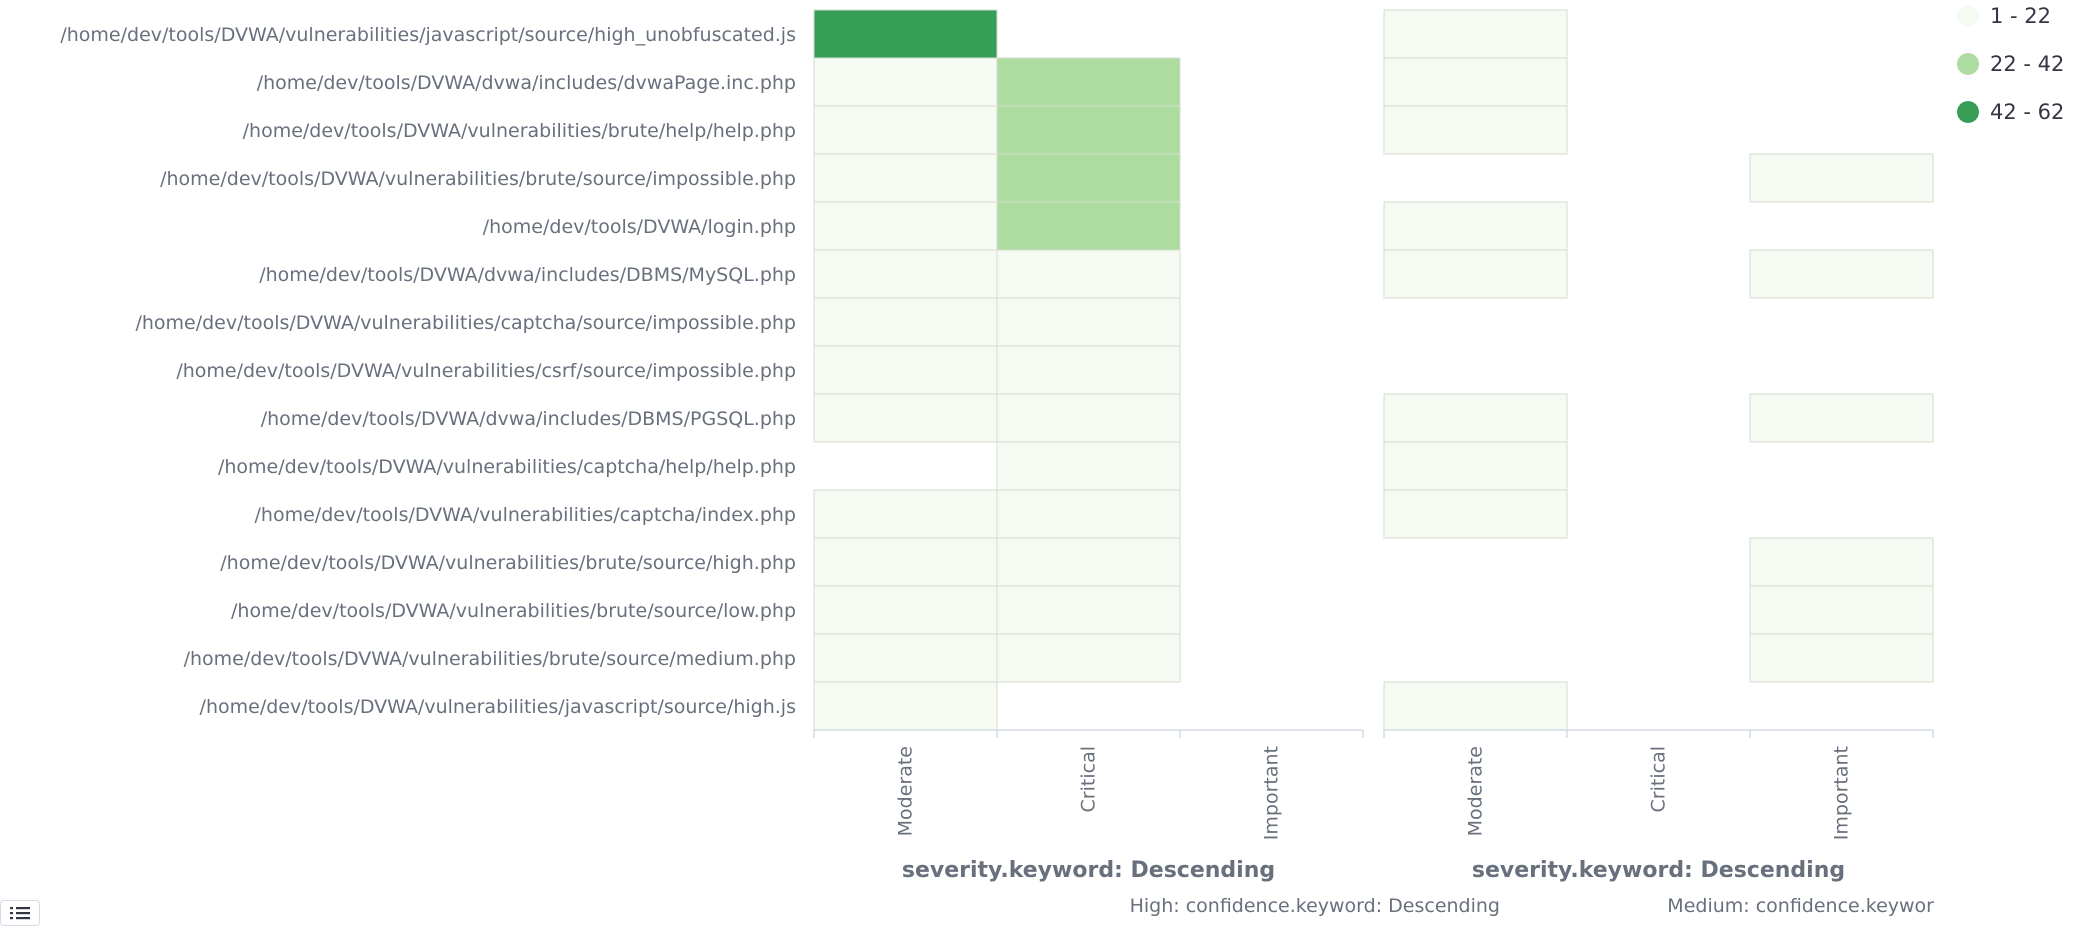 The image size is (2090, 928). I want to click on legend: 1 - 22 22 - 42 42 - 62, so click(2010, 64).